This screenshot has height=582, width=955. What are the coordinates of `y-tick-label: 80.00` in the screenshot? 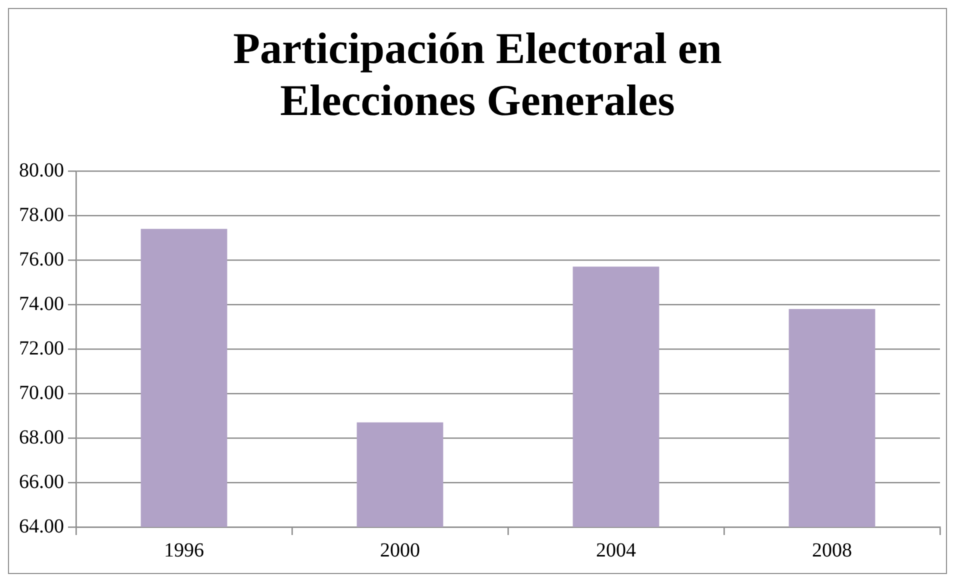 It's located at (41, 170).